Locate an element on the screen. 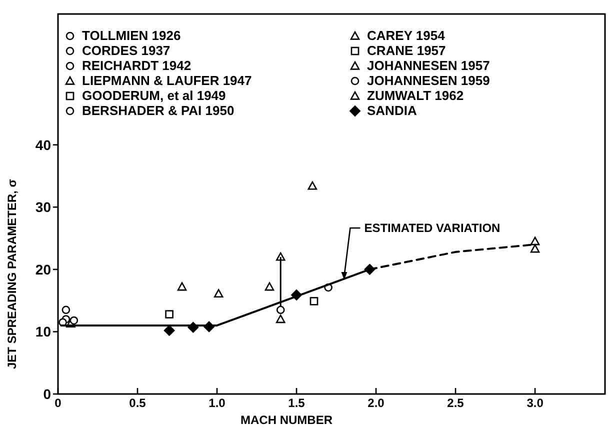  y-tick-label: 10 is located at coordinates (43, 332).